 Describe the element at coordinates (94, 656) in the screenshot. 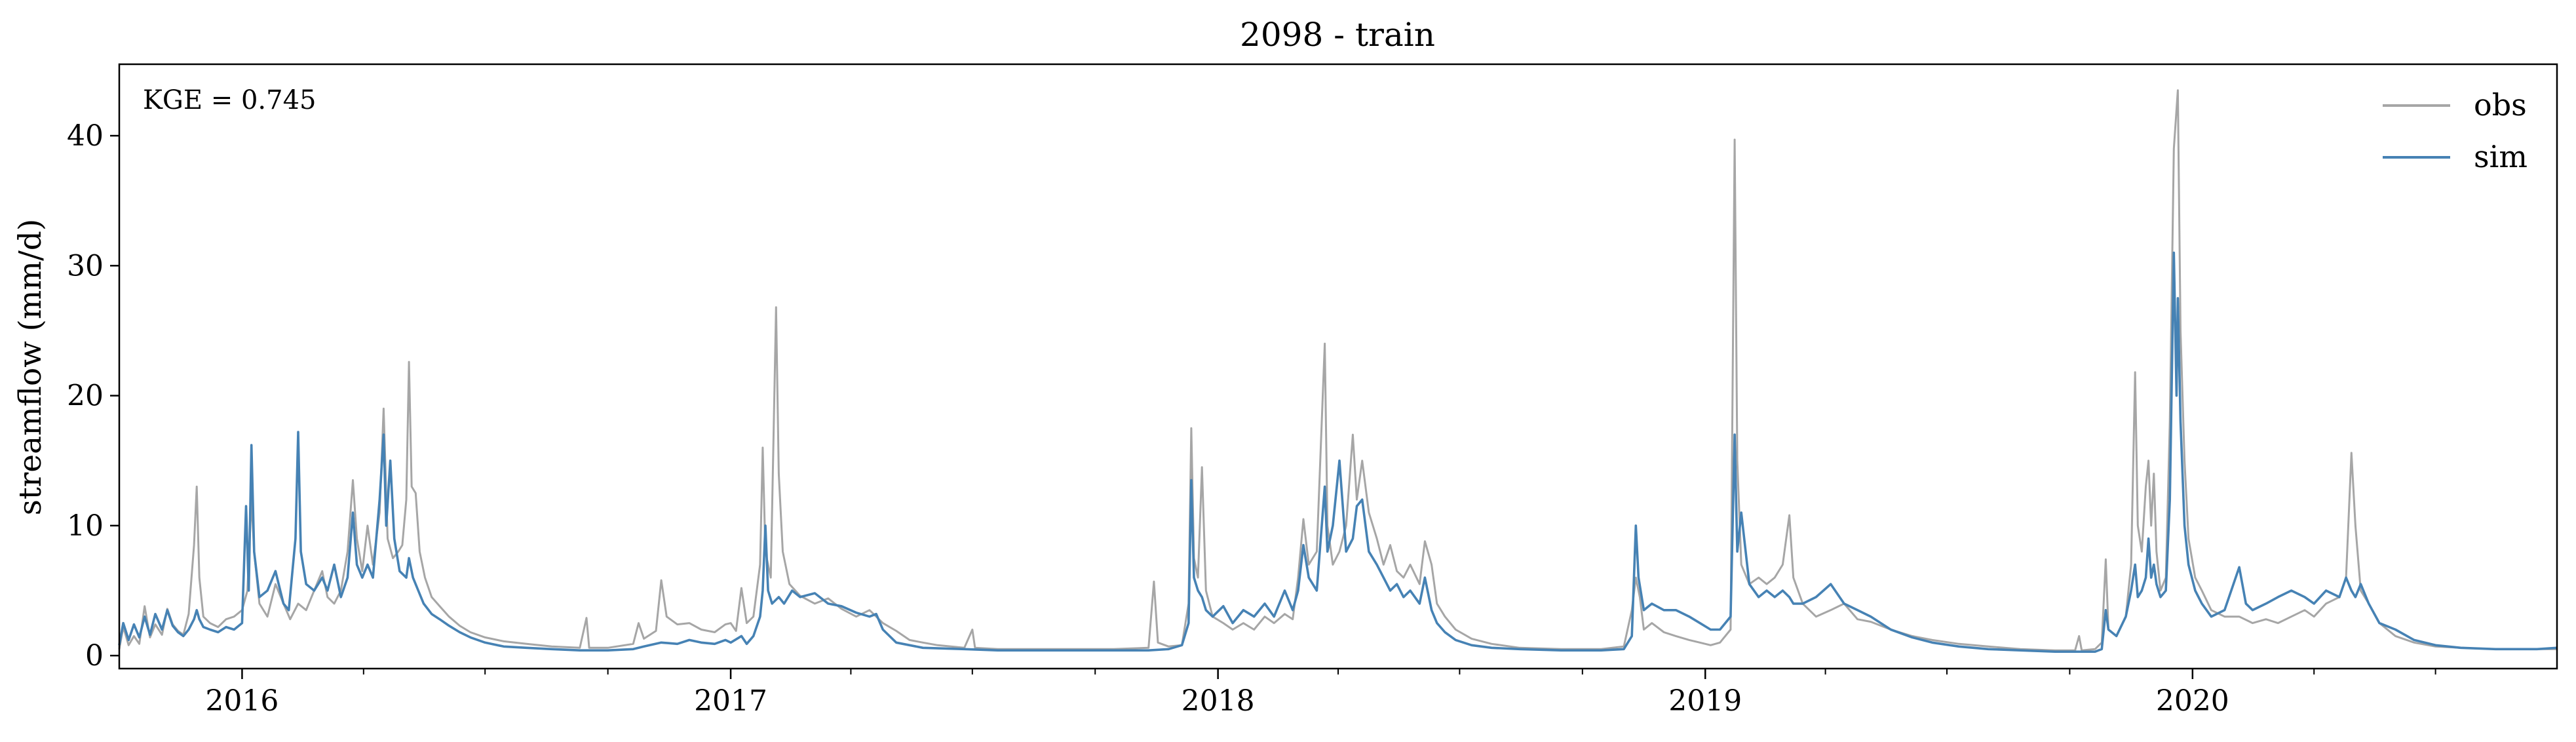

I see `y-tick-label: 0` at that location.